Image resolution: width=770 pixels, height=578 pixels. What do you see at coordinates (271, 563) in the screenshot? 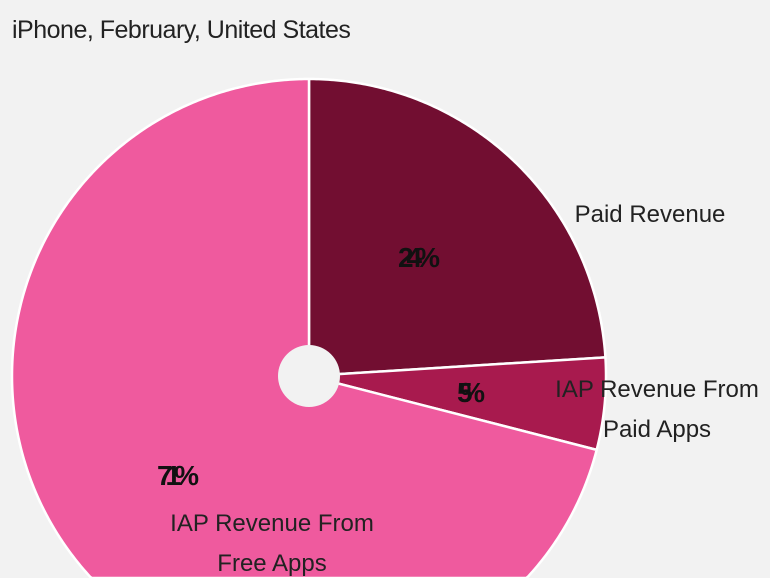
I see `category-label-3: Free Apps` at bounding box center [271, 563].